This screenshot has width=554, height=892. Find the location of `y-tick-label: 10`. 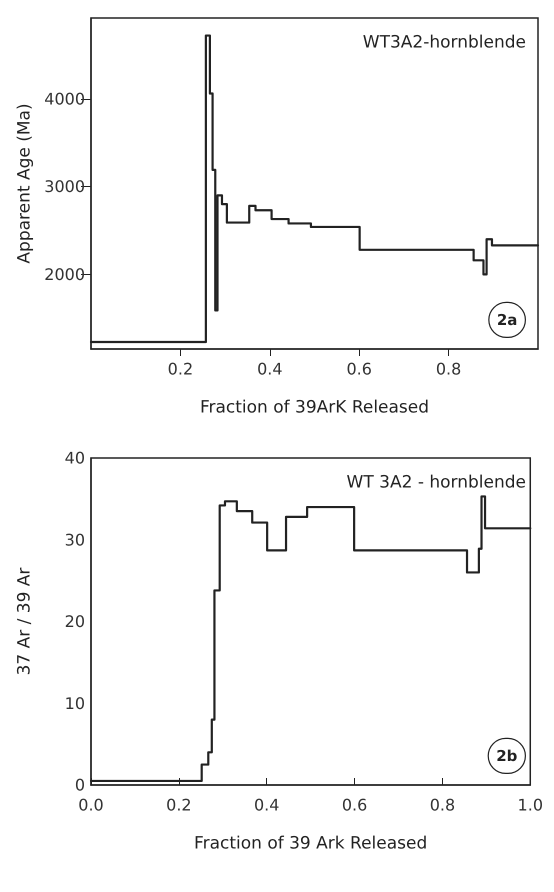

y-tick-label: 10 is located at coordinates (74, 703).